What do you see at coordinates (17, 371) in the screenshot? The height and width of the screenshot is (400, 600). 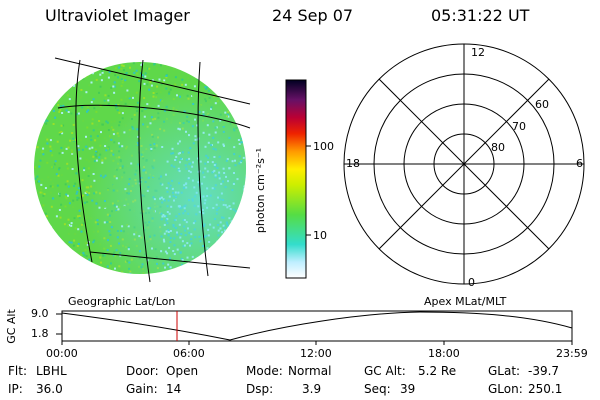 I see `status-flt-label: Flt:` at bounding box center [17, 371].